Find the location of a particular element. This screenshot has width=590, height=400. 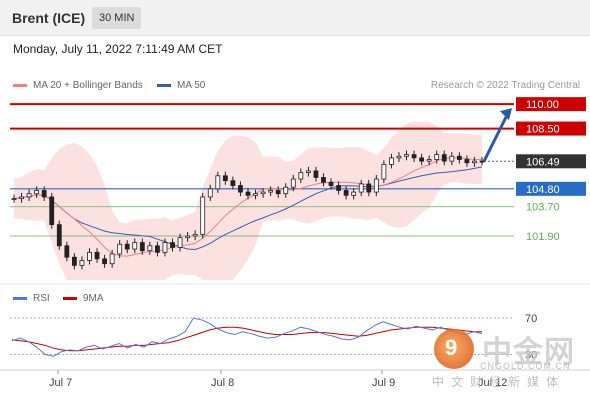

watermark-logo: 9 中金网 CNGOLD.COM.CN 中文财经新媒体 is located at coordinates (507, 358).